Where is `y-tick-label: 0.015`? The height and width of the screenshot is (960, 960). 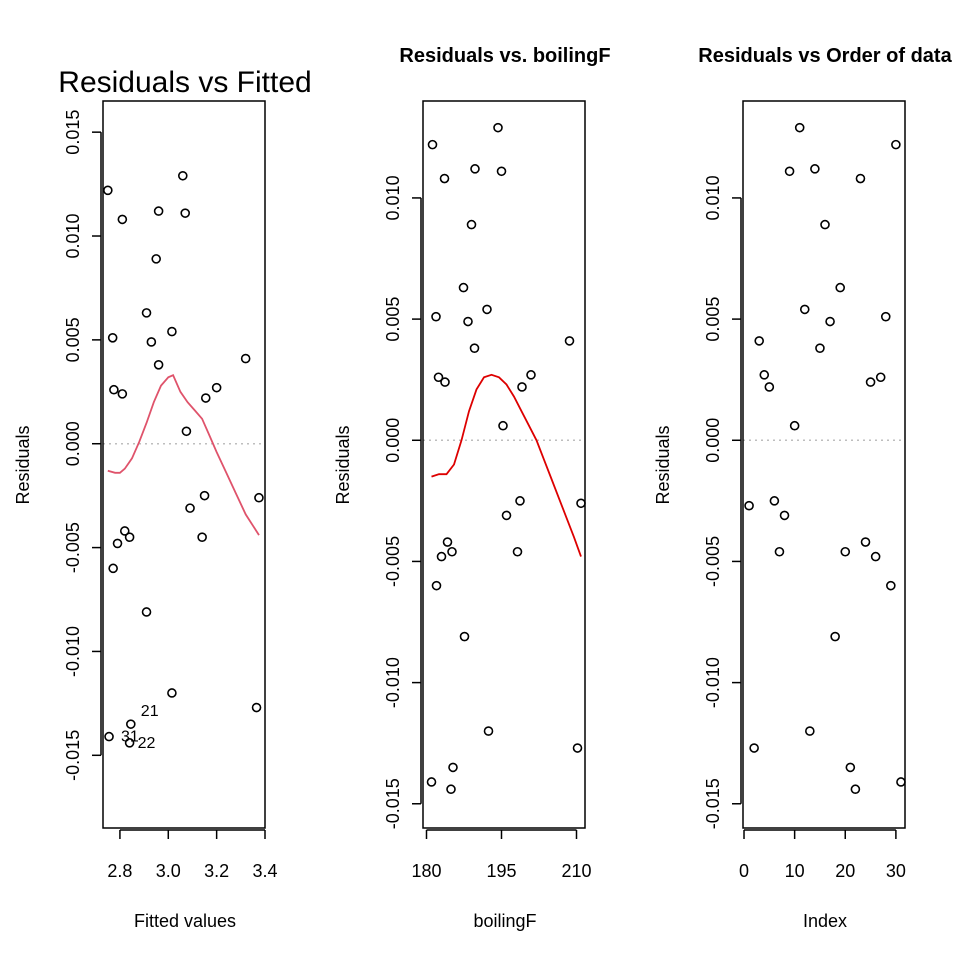
y-tick-label: 0.015 is located at coordinates (73, 132).